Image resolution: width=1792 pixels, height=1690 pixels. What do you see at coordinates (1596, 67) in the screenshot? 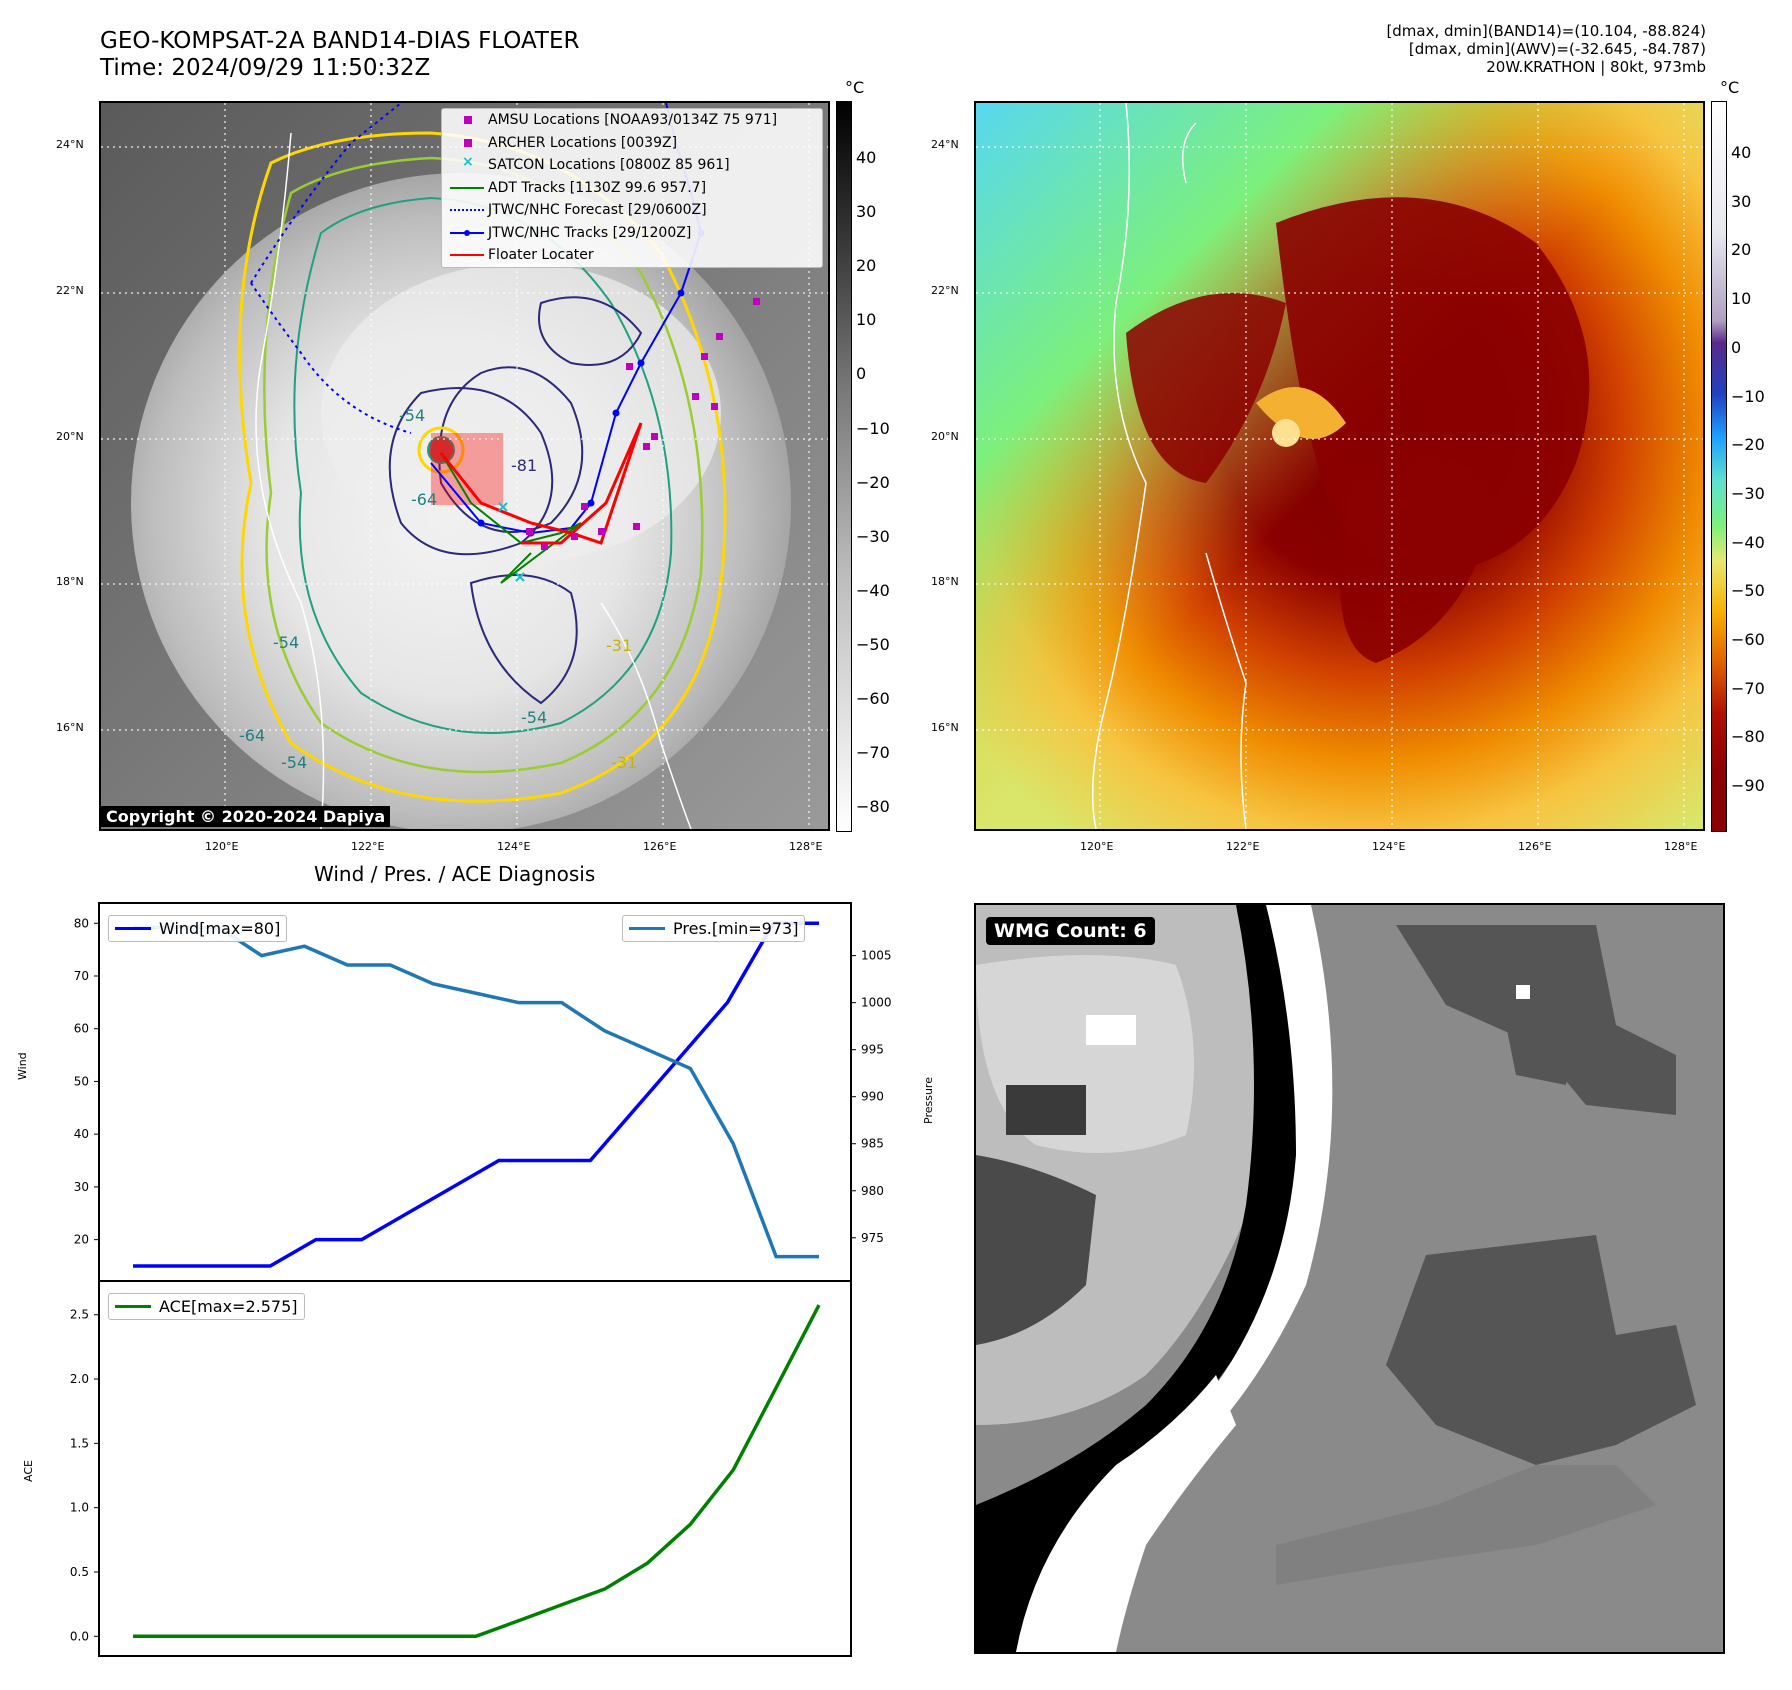
I see `storm-info: 20W.KRATHON | 80kt, 973mb` at bounding box center [1596, 67].